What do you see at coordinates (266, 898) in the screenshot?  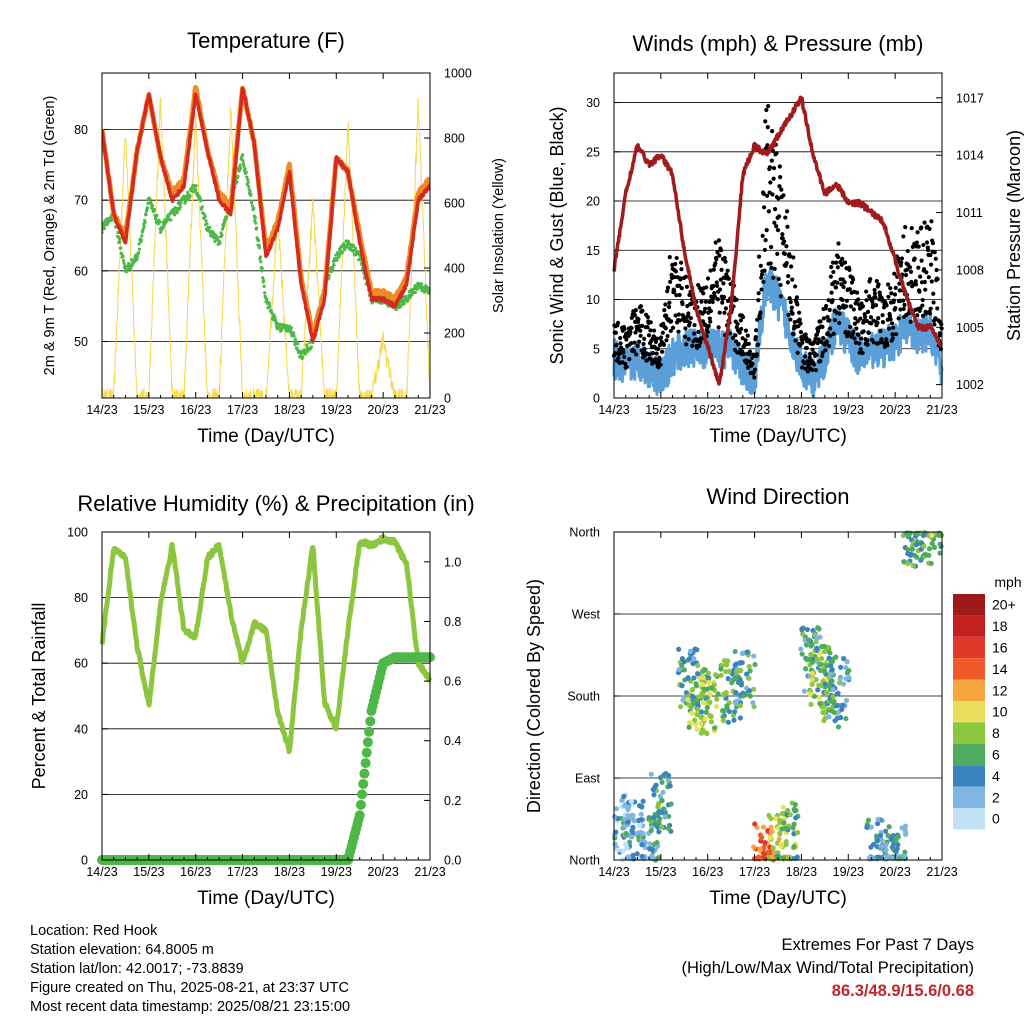 I see `humidity-x-axis-label: Time (Day/UTC)` at bounding box center [266, 898].